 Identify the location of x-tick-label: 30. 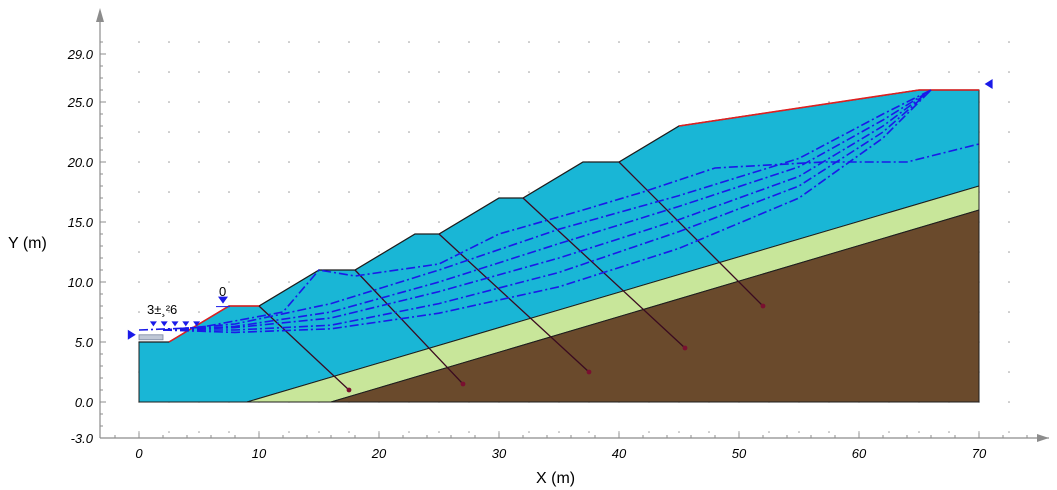
(499, 453).